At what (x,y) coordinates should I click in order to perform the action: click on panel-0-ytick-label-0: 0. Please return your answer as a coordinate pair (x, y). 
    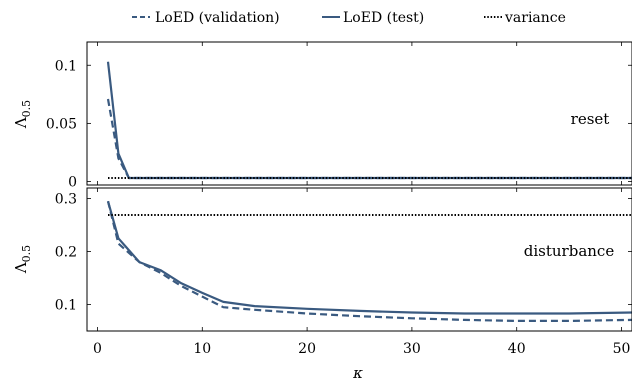
    Looking at the image, I should click on (72, 183).